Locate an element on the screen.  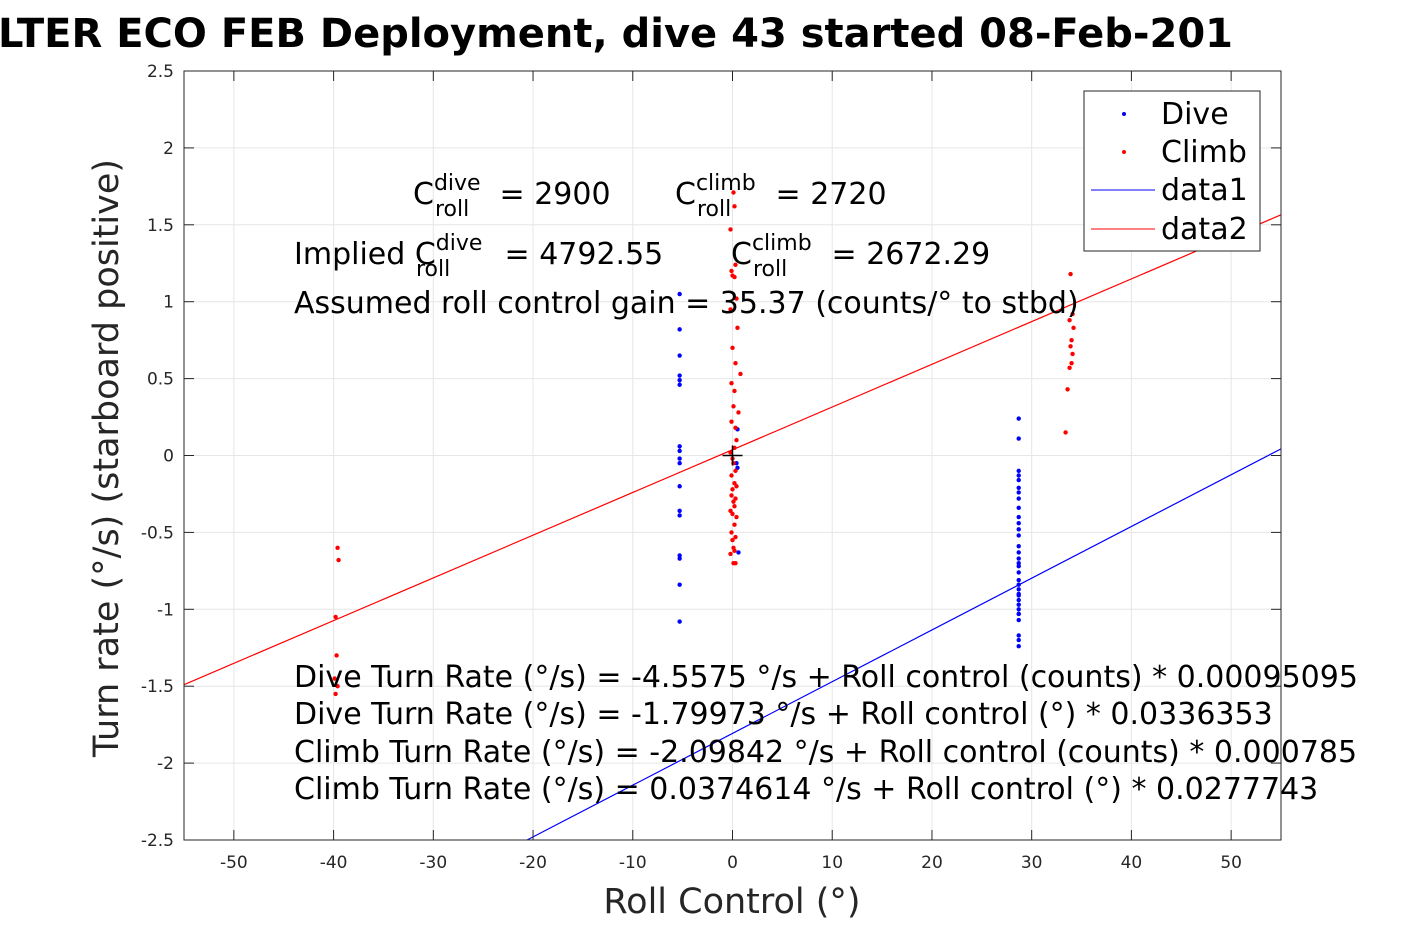
legend-label-dive: Dive is located at coordinates (1195, 114).